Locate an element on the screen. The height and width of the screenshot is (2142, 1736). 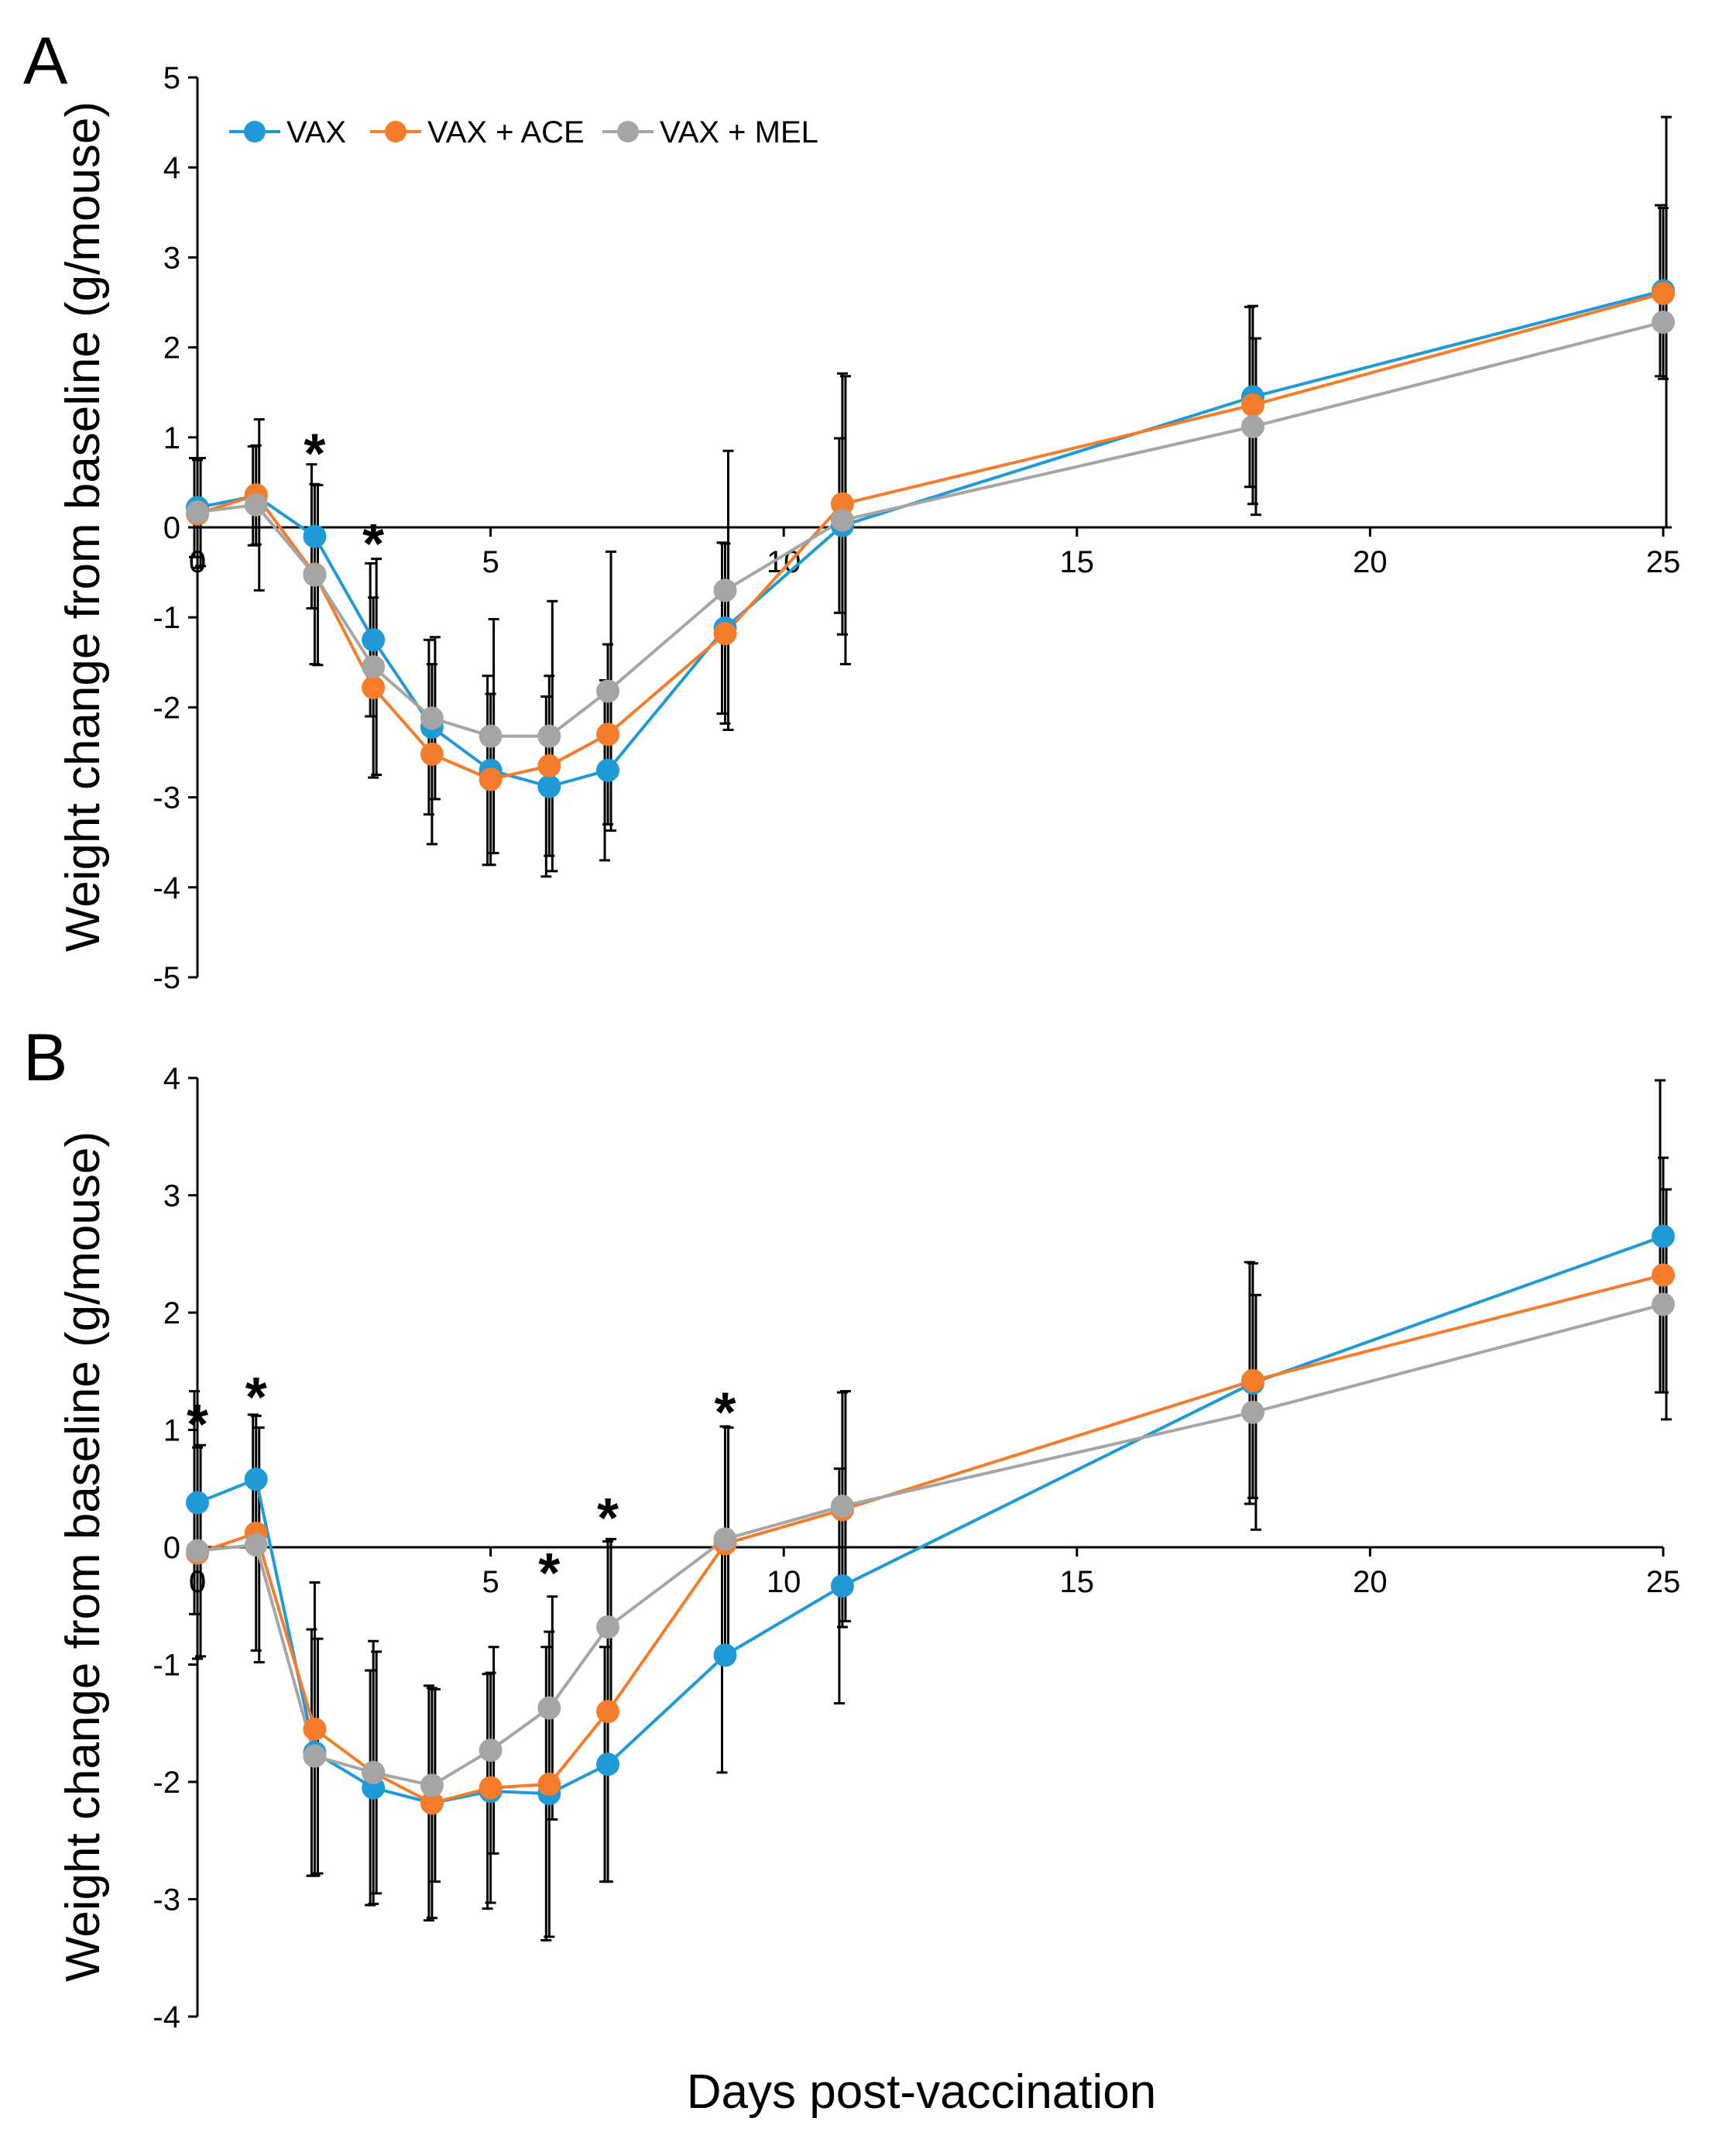
panel-a-label: A is located at coordinates (45, 61).